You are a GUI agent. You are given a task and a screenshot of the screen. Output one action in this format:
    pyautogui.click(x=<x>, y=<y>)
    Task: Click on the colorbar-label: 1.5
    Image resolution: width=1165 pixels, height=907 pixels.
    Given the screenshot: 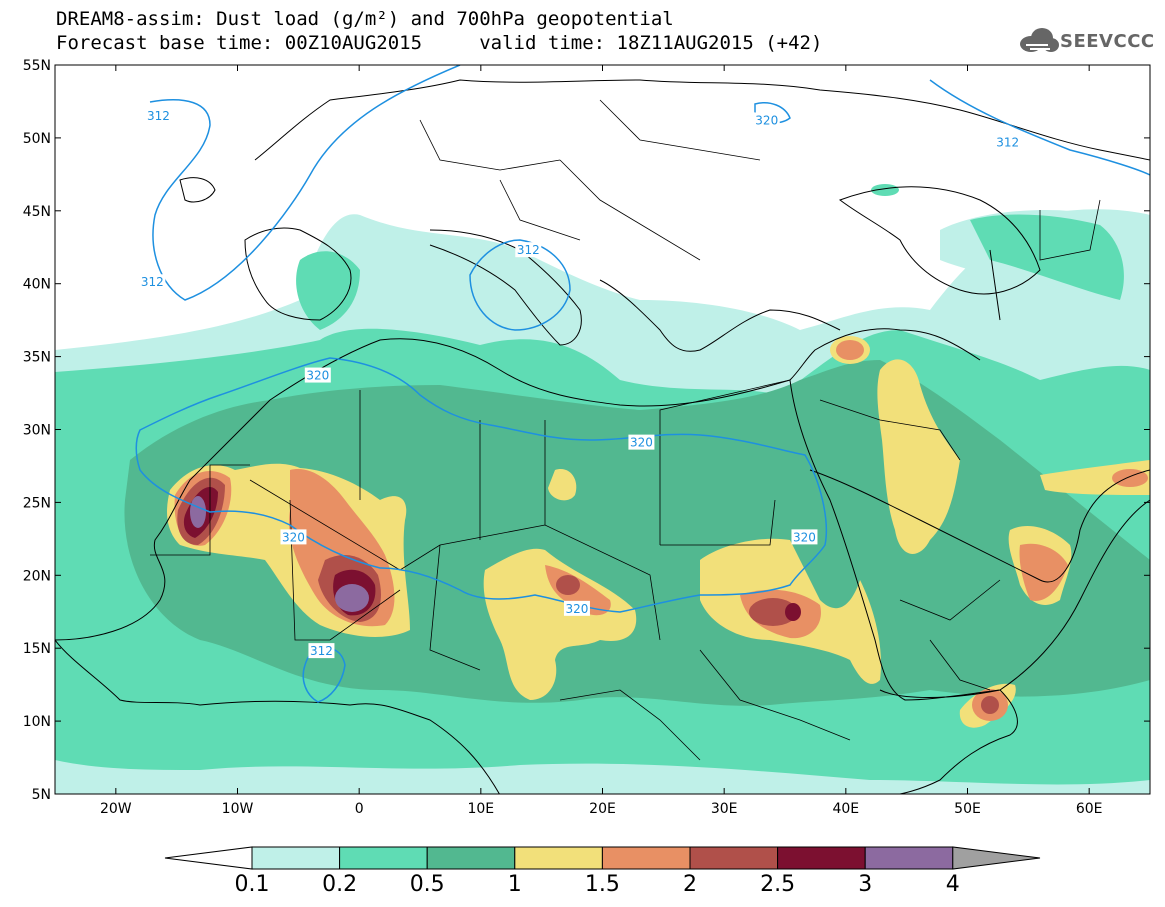 What is the action you would take?
    pyautogui.click(x=602, y=884)
    